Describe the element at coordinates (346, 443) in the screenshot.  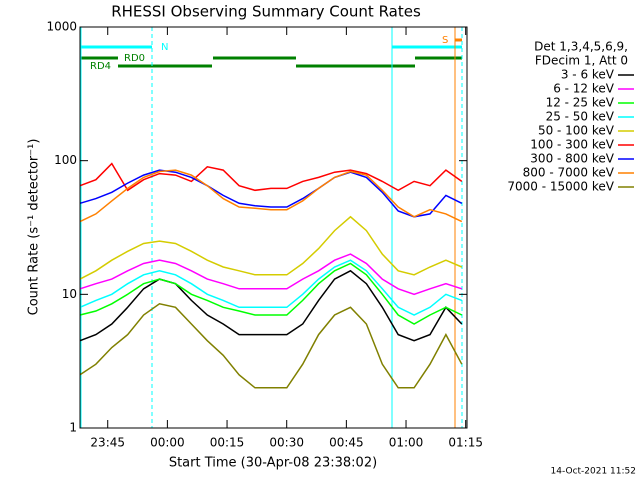
I see `x-tick-label: 00:45` at that location.